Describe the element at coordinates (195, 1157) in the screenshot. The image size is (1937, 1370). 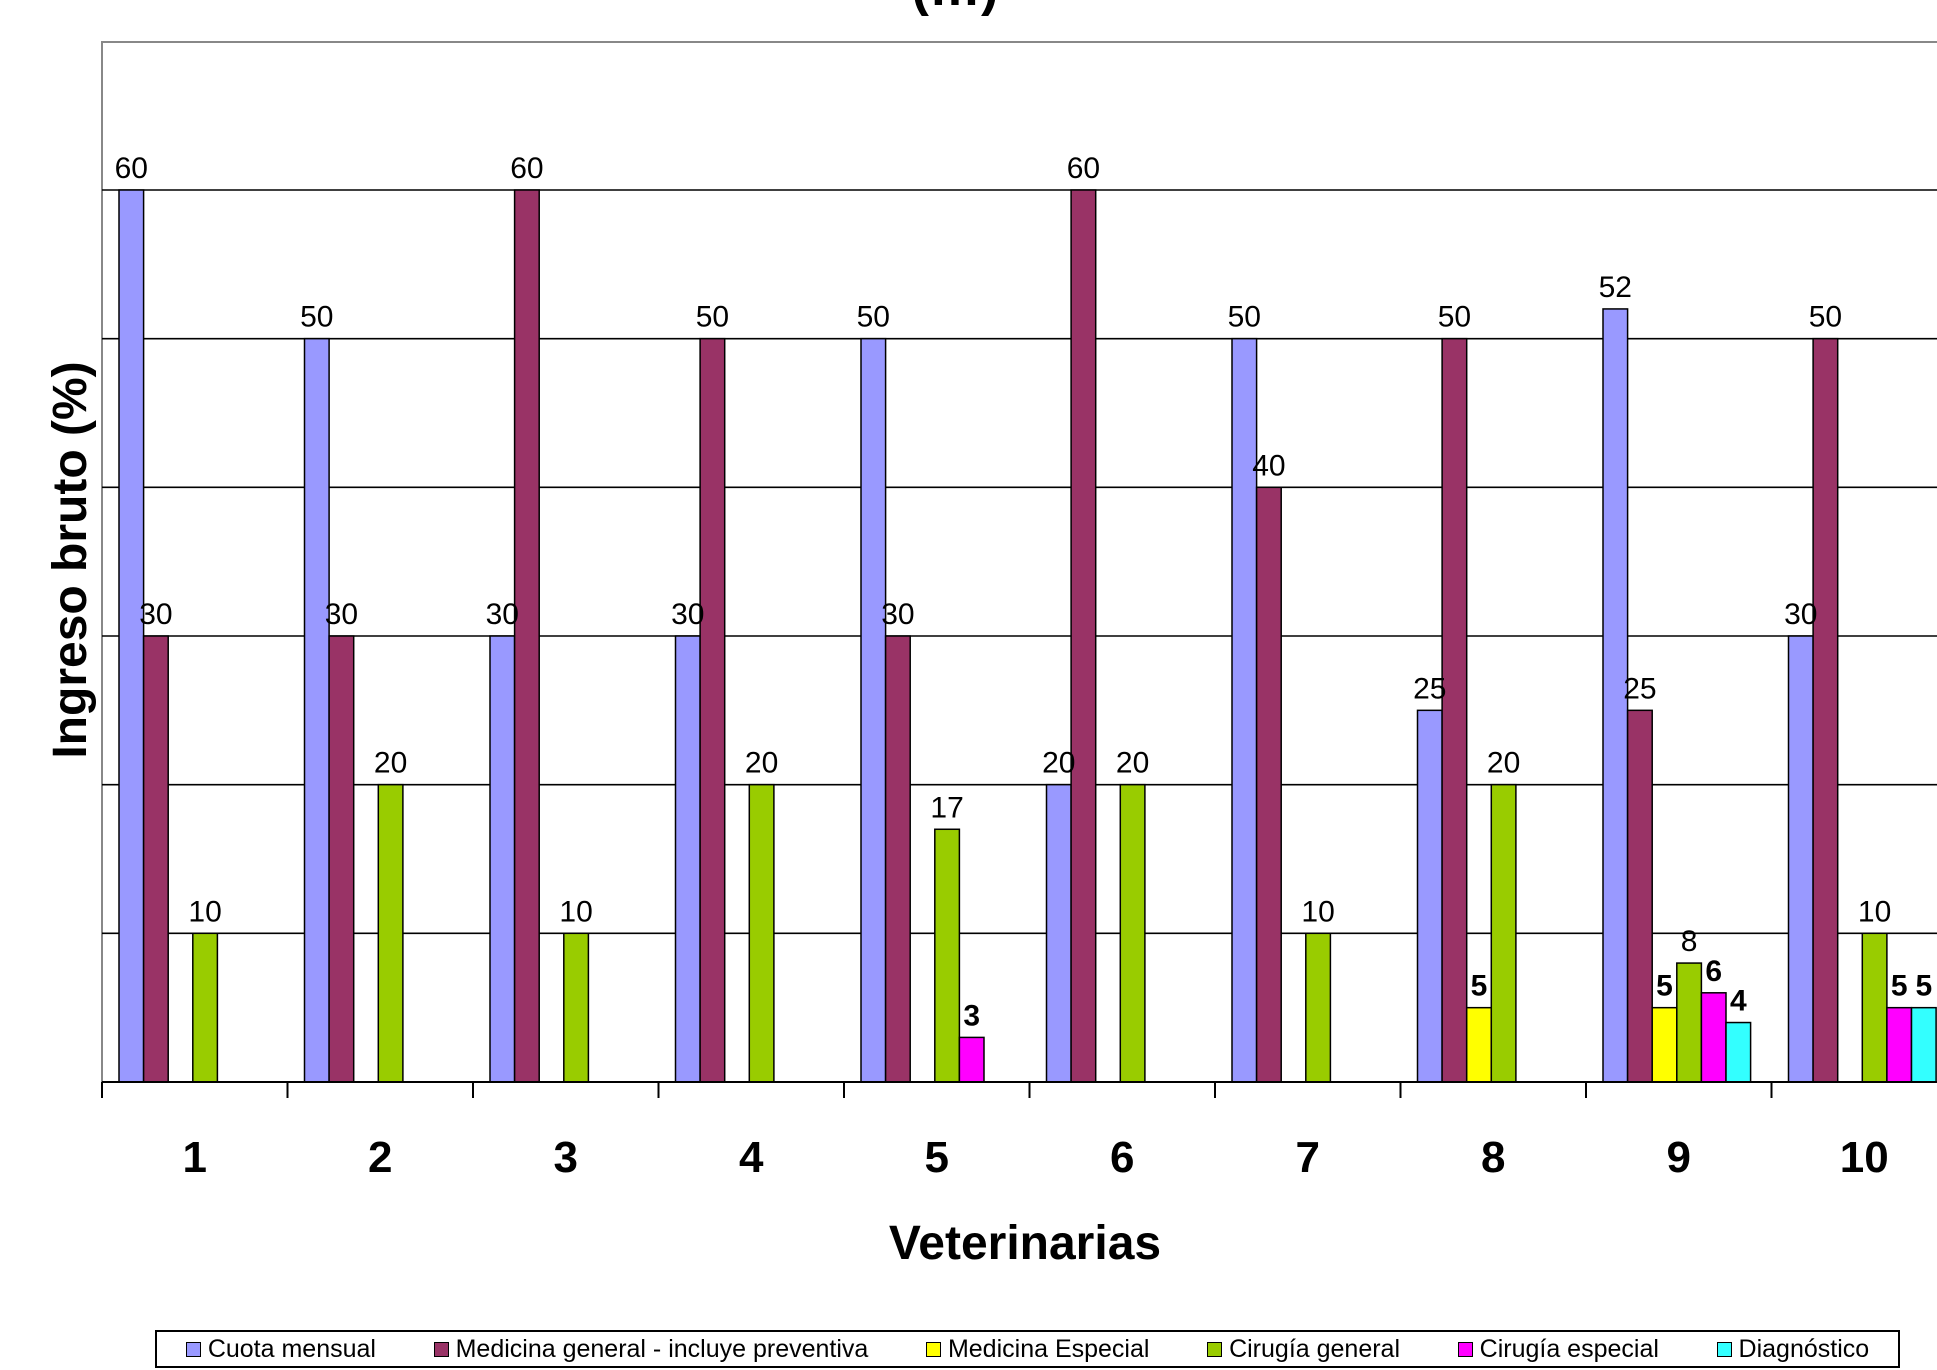
I see `x-tick-label: 1` at that location.